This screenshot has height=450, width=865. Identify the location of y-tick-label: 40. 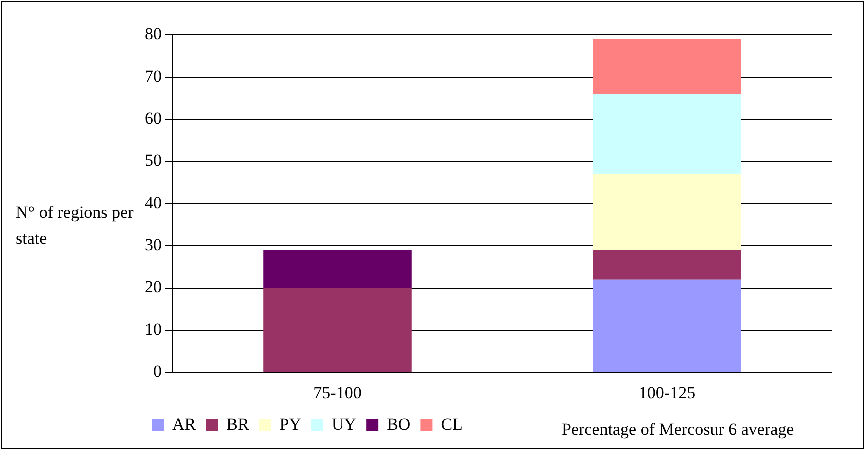
(153, 202).